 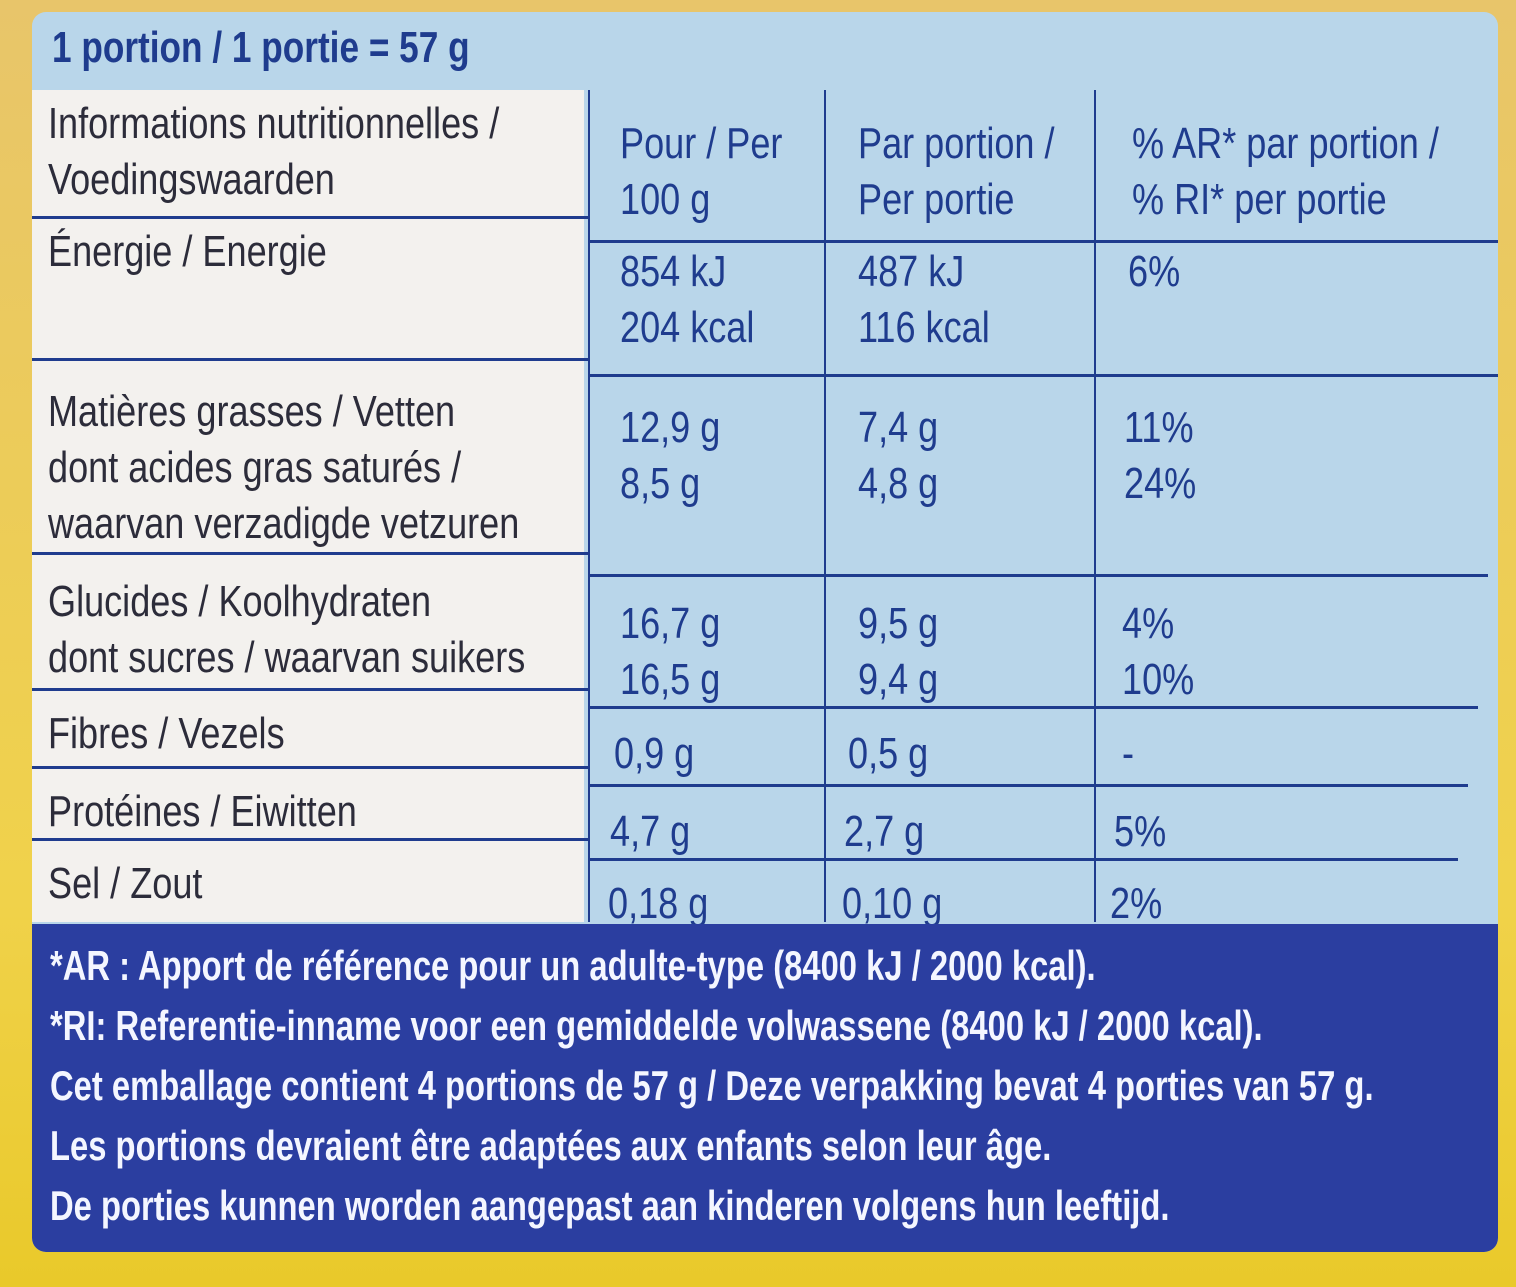 What do you see at coordinates (187, 251) in the screenshot?
I see `row-label-energy: Énergie / Energie` at bounding box center [187, 251].